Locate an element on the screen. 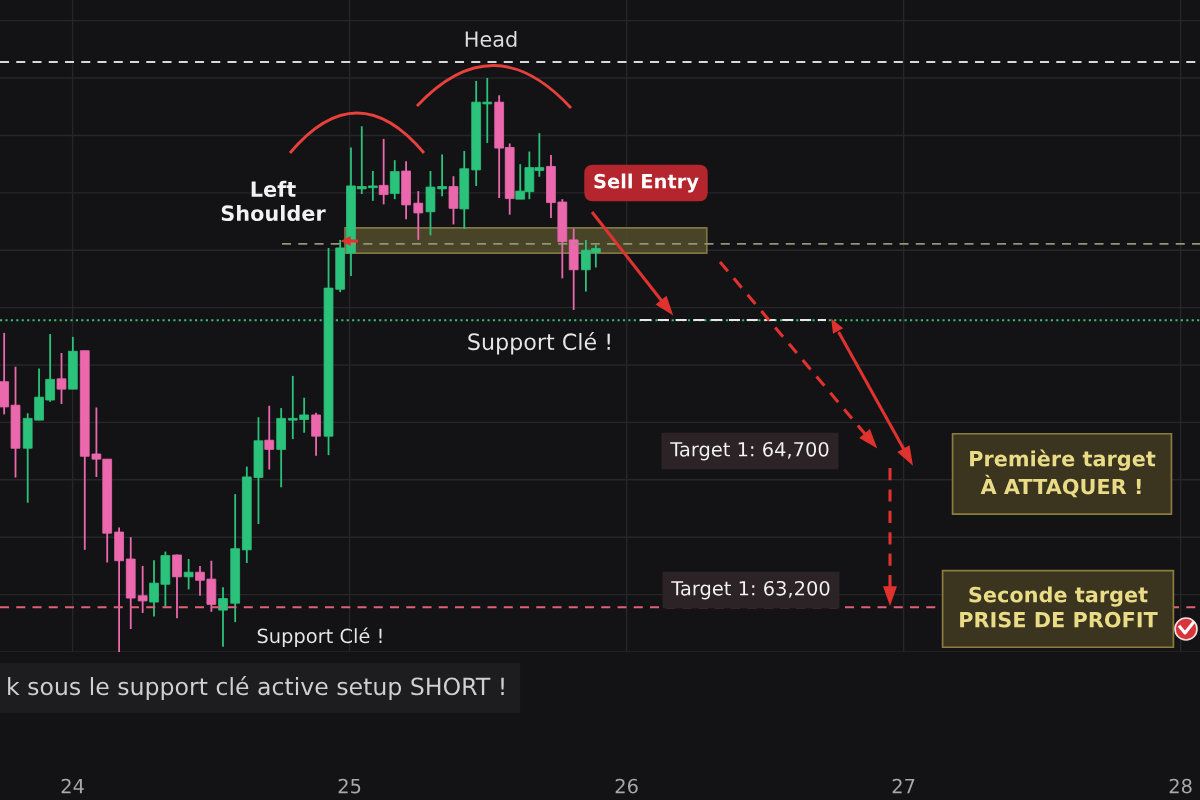  x-tick-label: 24 is located at coordinates (72, 786).